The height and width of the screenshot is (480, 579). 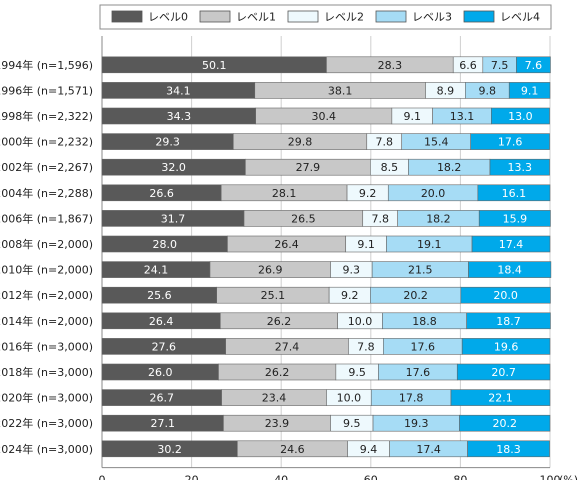 I want to click on data-label: 18.3, so click(x=508, y=449).